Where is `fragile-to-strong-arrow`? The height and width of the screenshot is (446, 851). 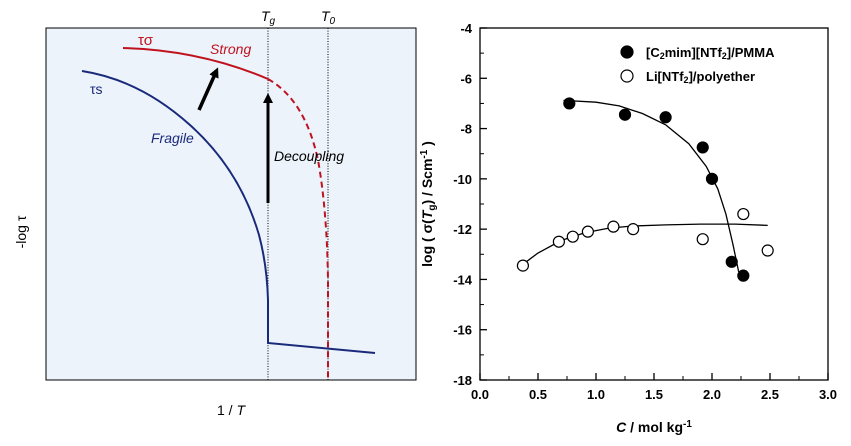 fragile-to-strong-arrow is located at coordinates (208, 89).